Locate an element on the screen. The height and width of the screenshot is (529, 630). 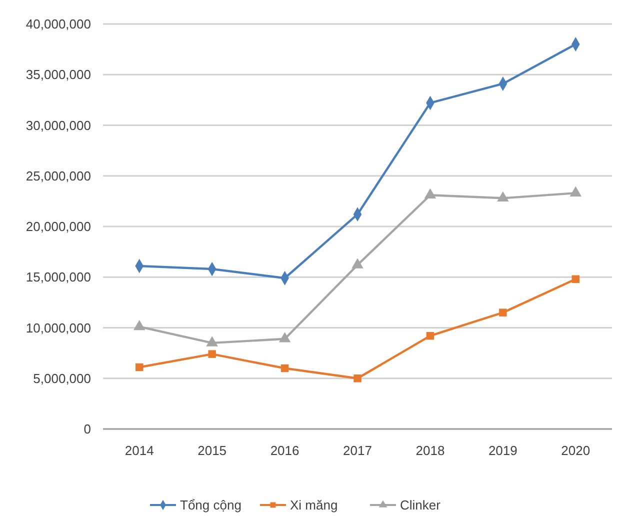
y-tick-label: 20,000,000 is located at coordinates (58, 226).